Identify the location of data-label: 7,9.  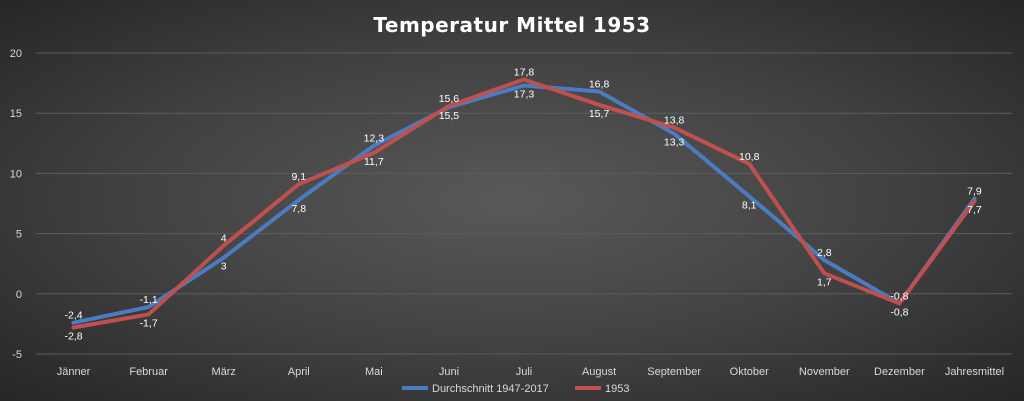
(974, 192).